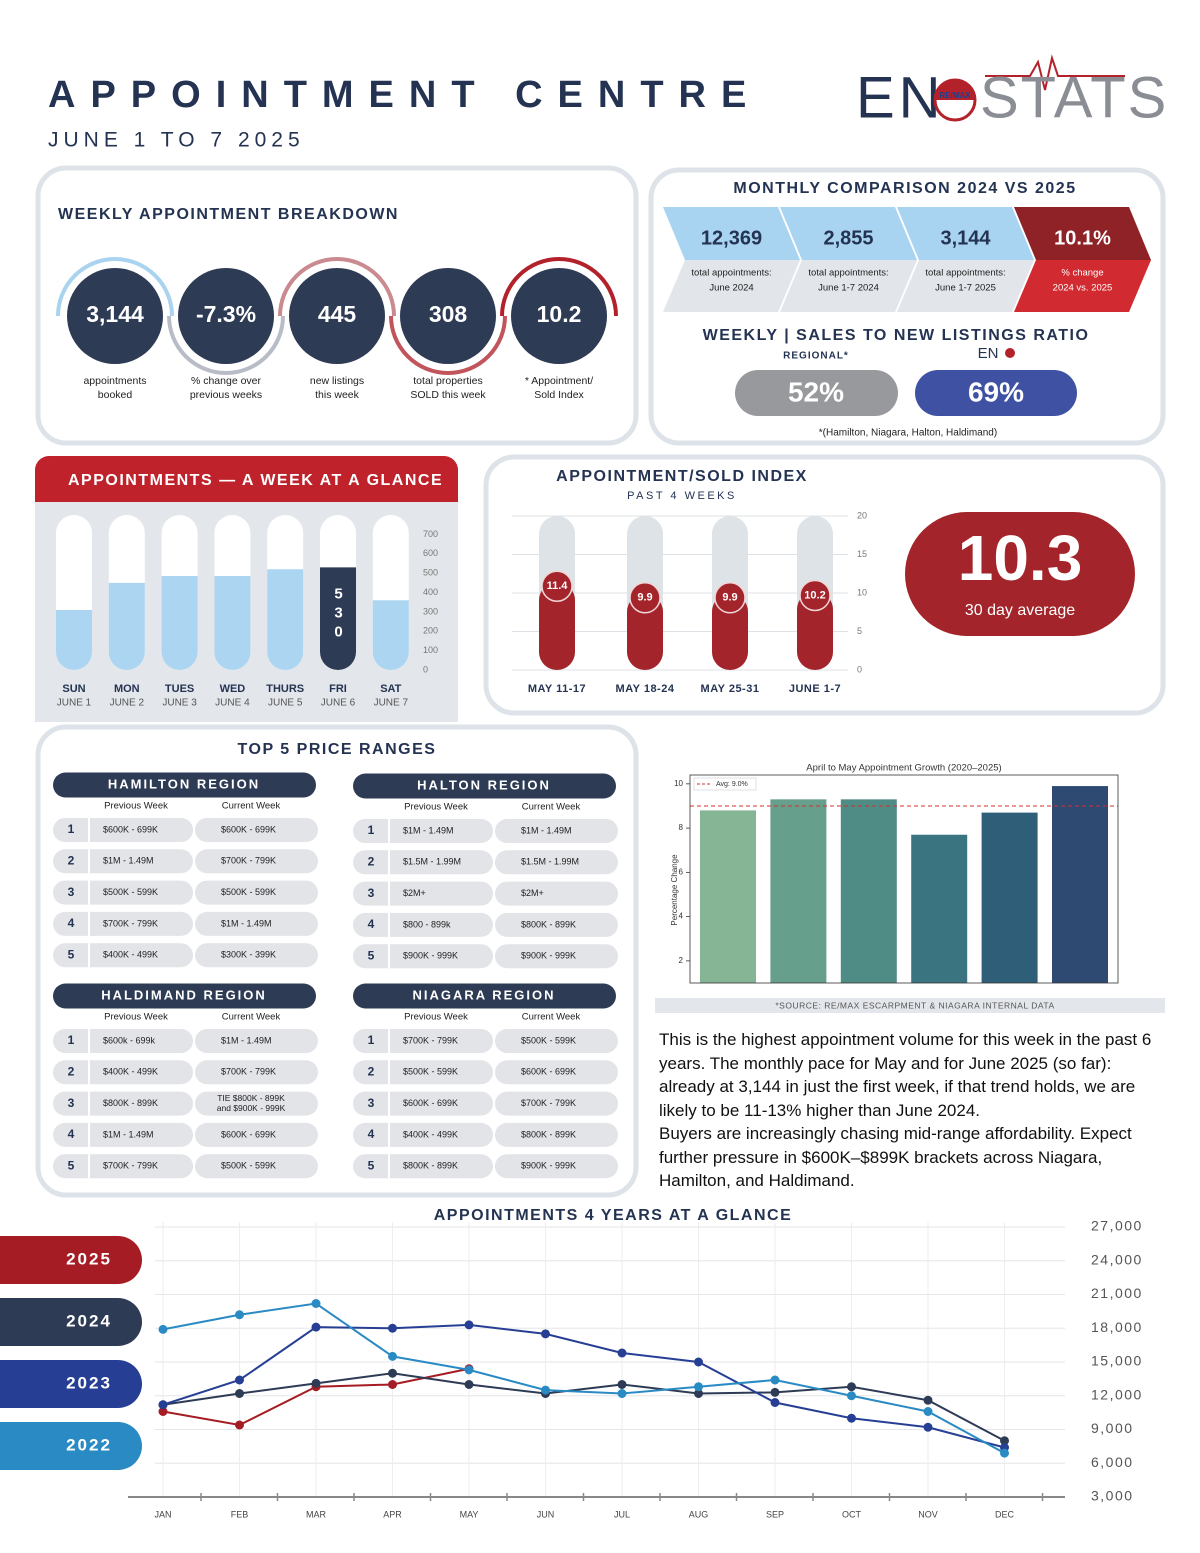 This screenshot has width=1200, height=1553. What do you see at coordinates (815, 689) in the screenshot?
I see `x-tick-label: JUNE 1-7` at bounding box center [815, 689].